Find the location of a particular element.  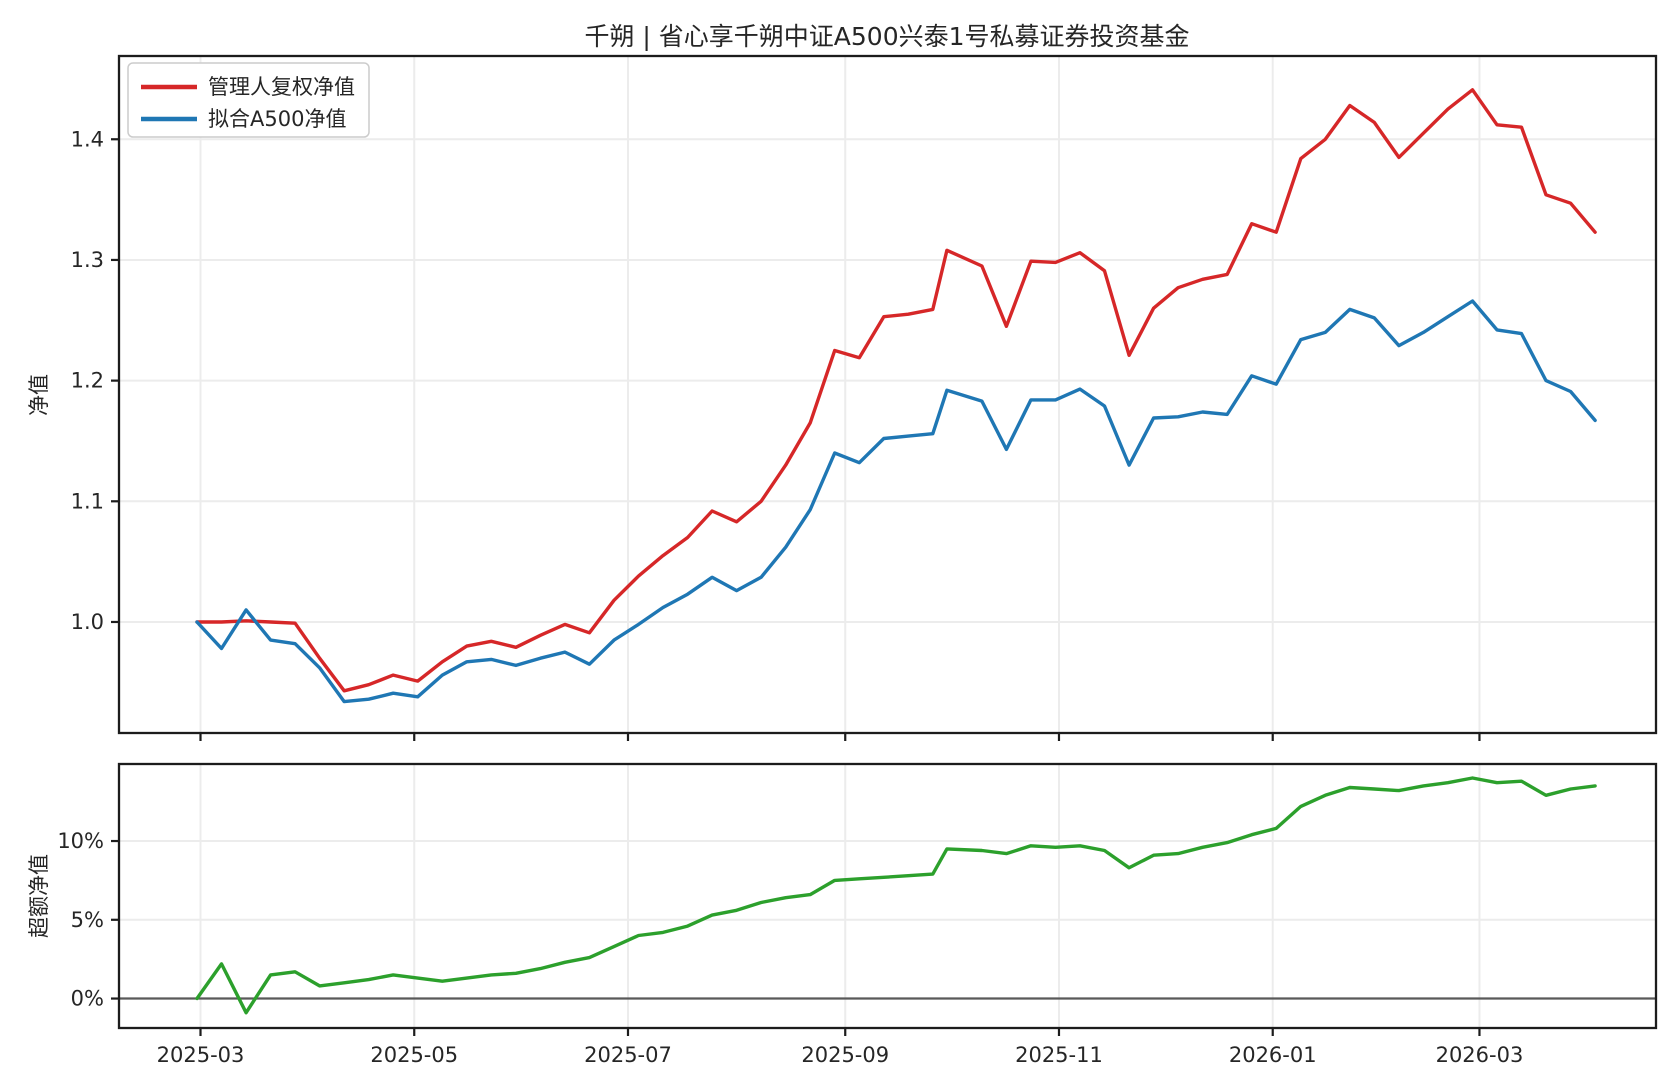

y-tick-label: 0% is located at coordinates (87, 999).